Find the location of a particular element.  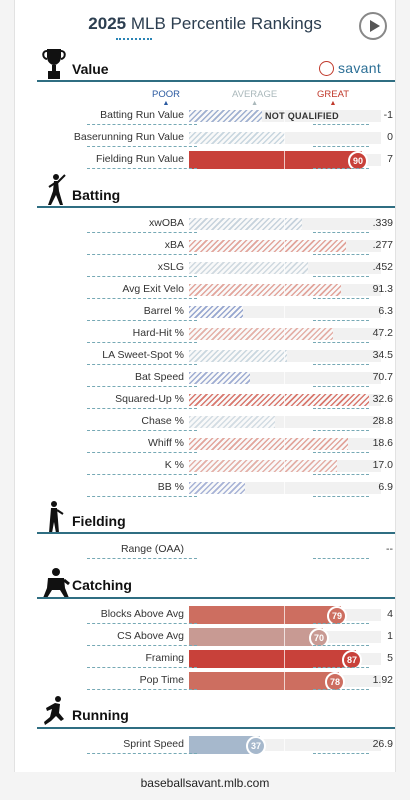

browser-url-bar: baseballsavant.mlb.com is located at coordinates (205, 788).